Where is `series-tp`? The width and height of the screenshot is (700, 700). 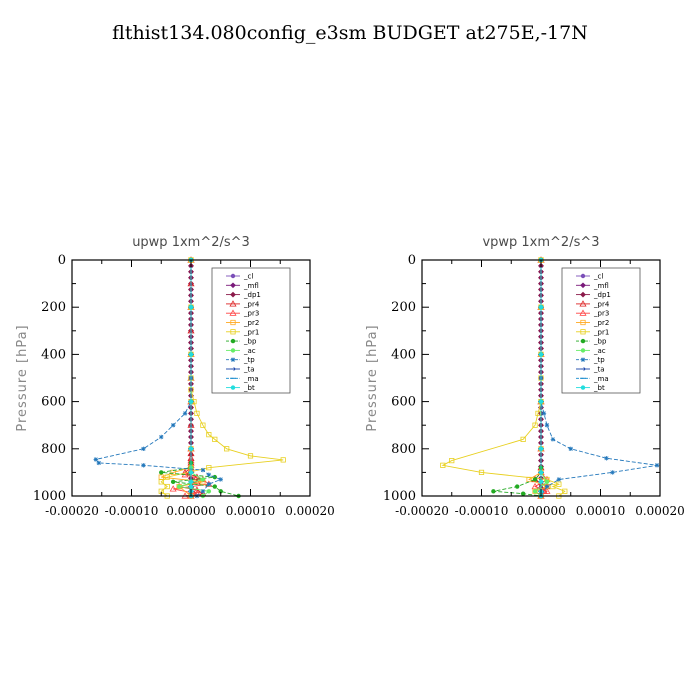 series-tp is located at coordinates (158, 378).